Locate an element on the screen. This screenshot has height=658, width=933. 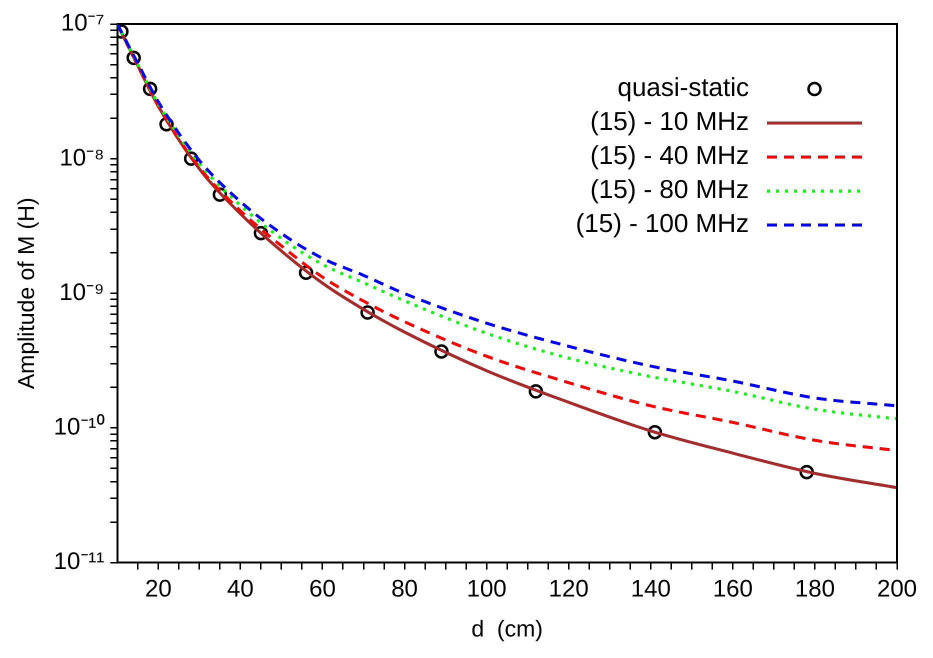
legend-label: (15) - 40 MHz is located at coordinates (669, 155).